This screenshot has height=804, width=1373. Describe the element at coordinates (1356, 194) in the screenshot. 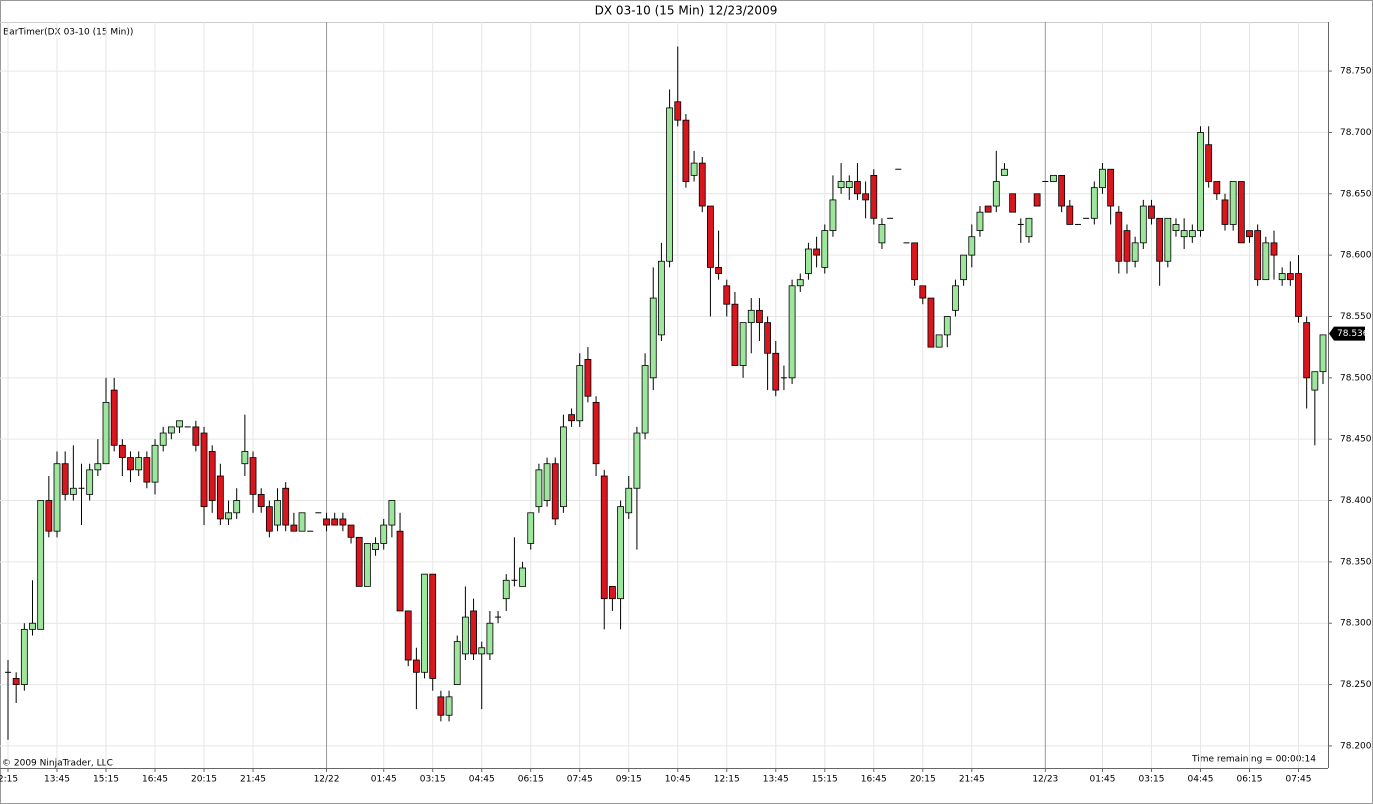

I see `y-tick-label: 78.650` at that location.